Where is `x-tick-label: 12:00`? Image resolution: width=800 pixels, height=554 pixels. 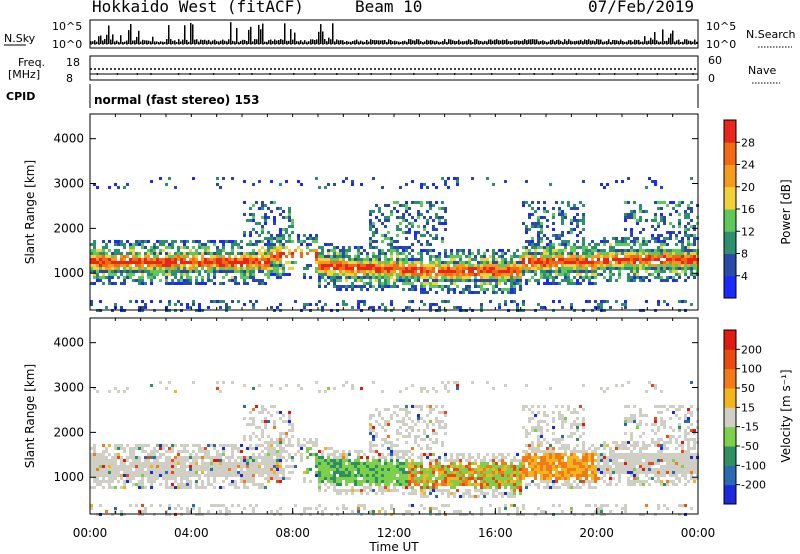
x-tick-label: 12:00 is located at coordinates (394, 533).